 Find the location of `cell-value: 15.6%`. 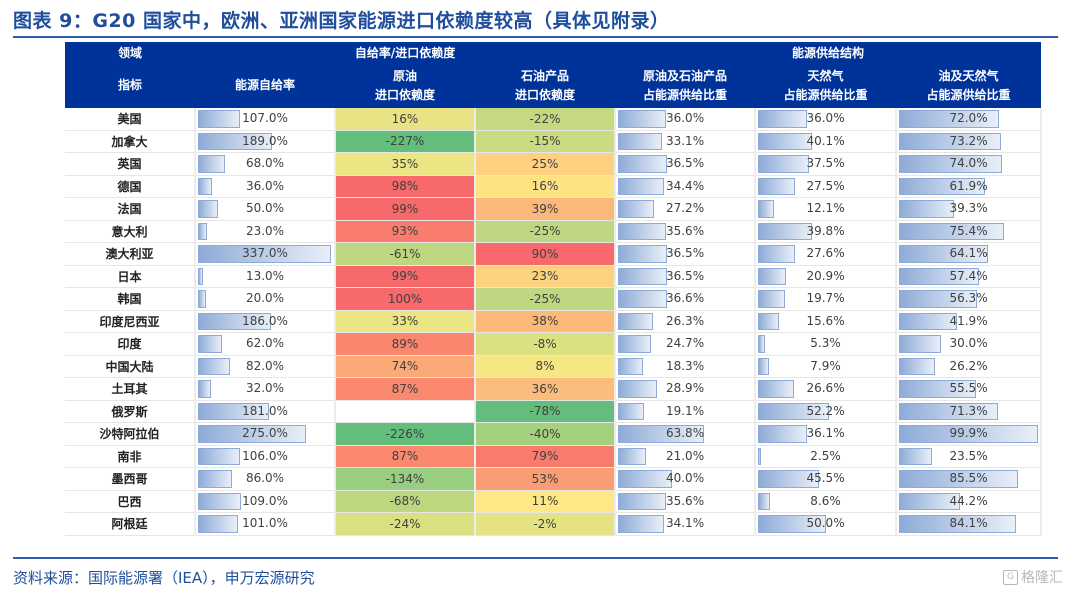

cell-value: 15.6% is located at coordinates (825, 320).